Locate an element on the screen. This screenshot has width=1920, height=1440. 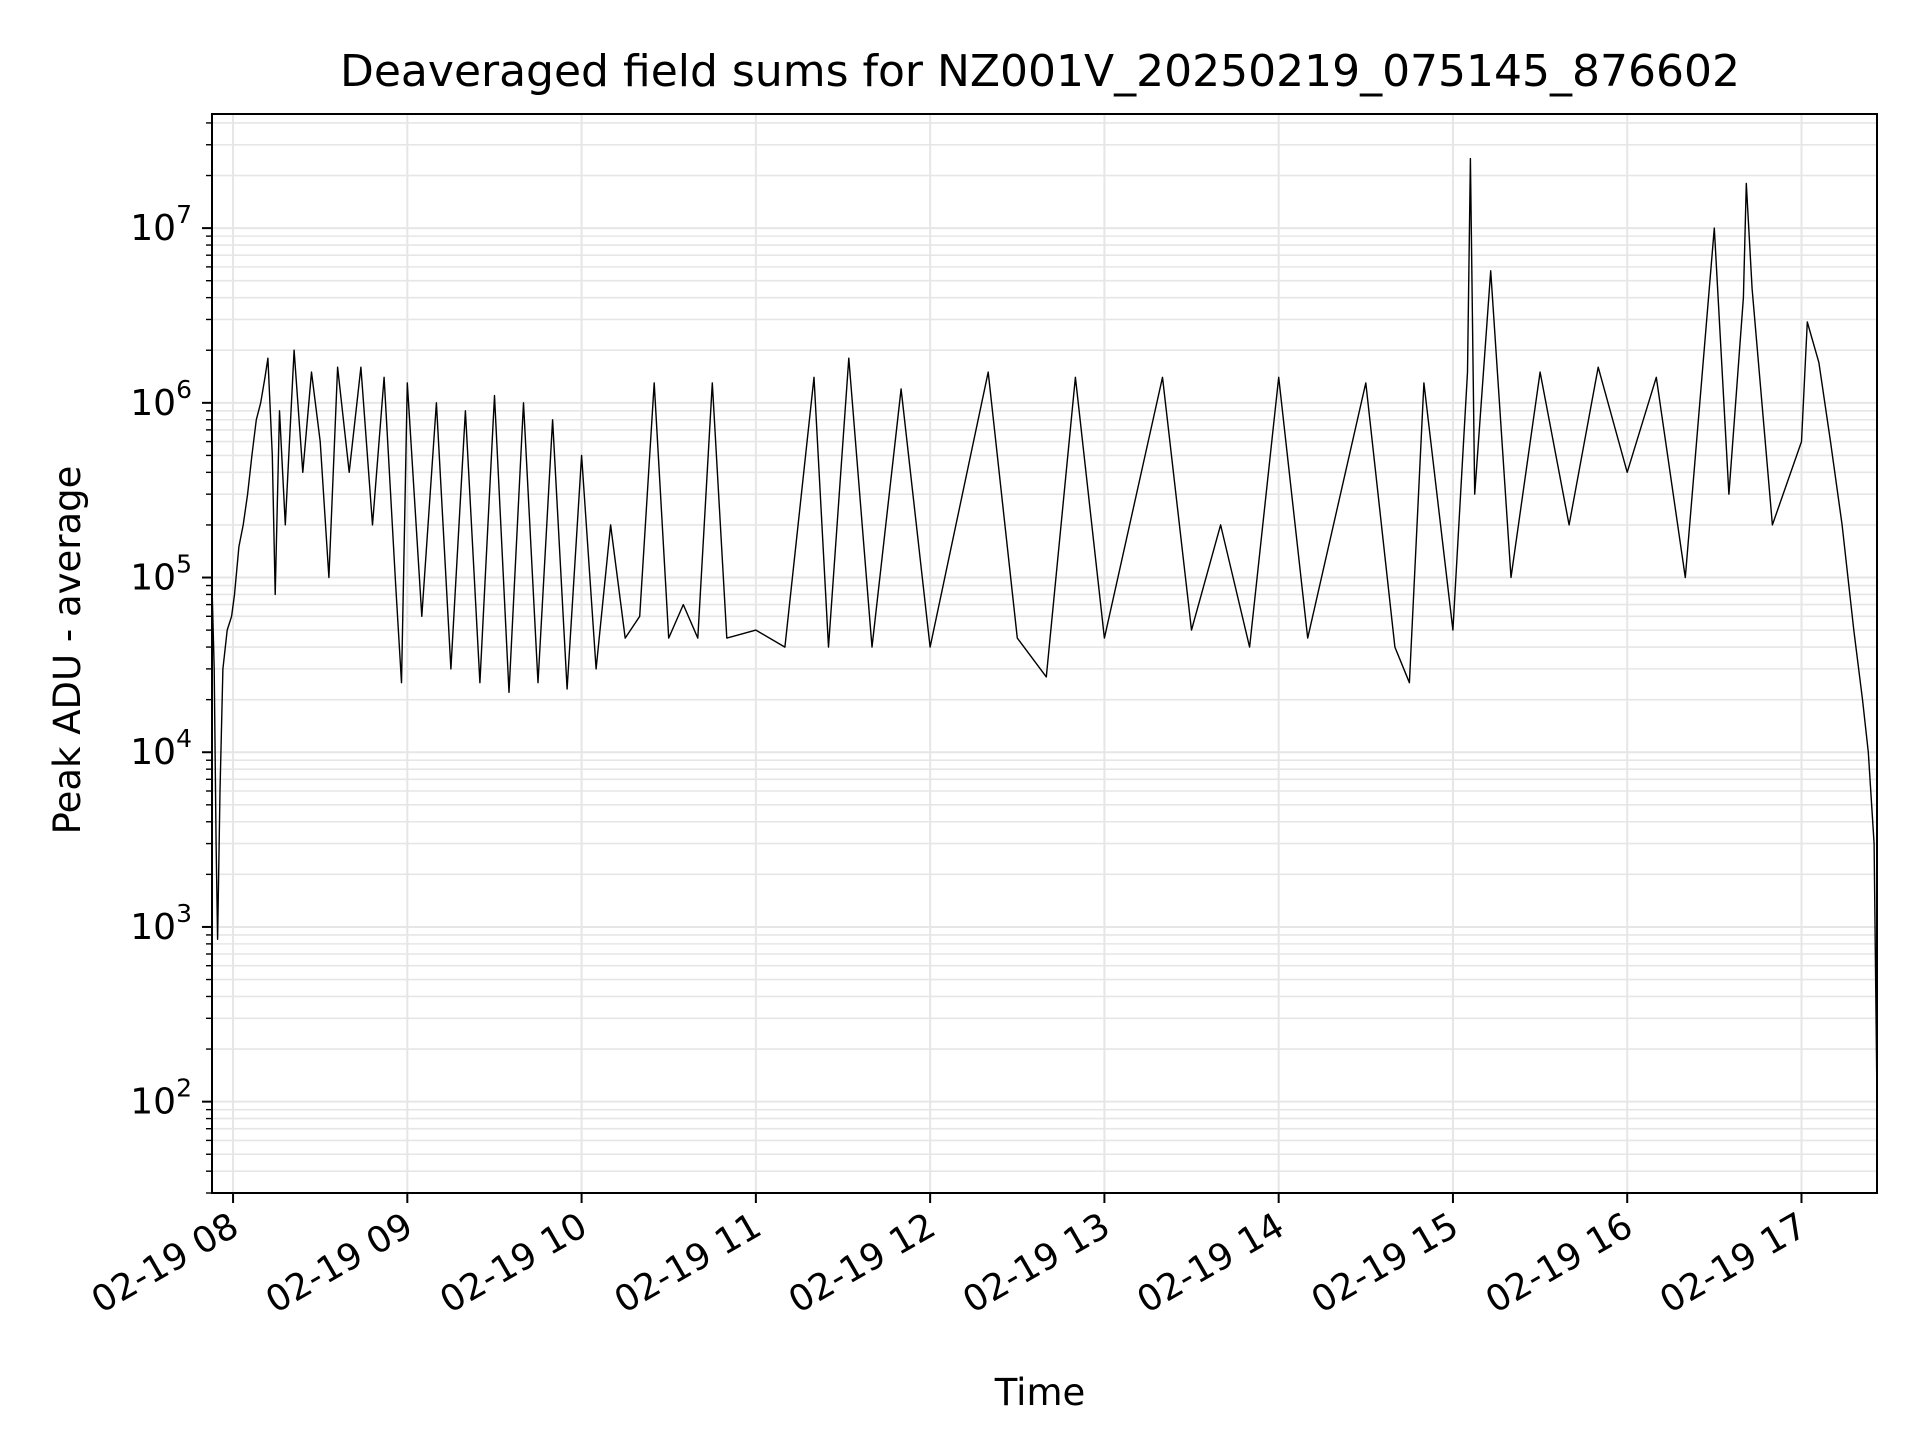
x-axis-label: Time is located at coordinates (1040, 1392).